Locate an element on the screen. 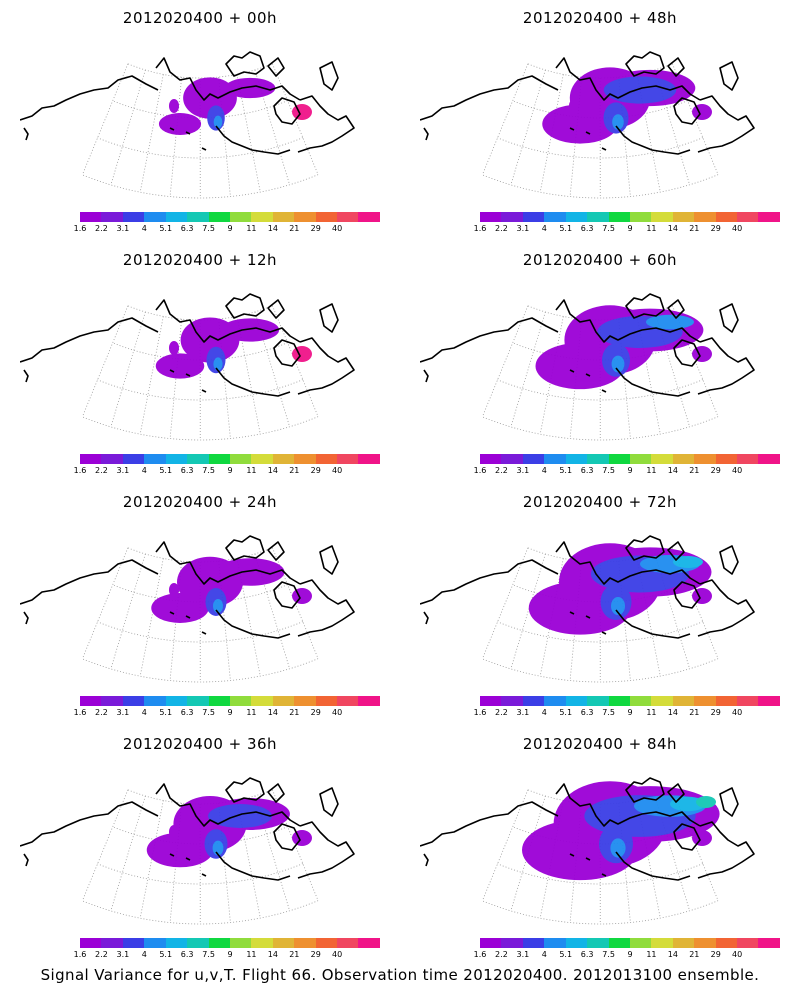  colorbar-tick-label: 1.6 is located at coordinates (80, 470).